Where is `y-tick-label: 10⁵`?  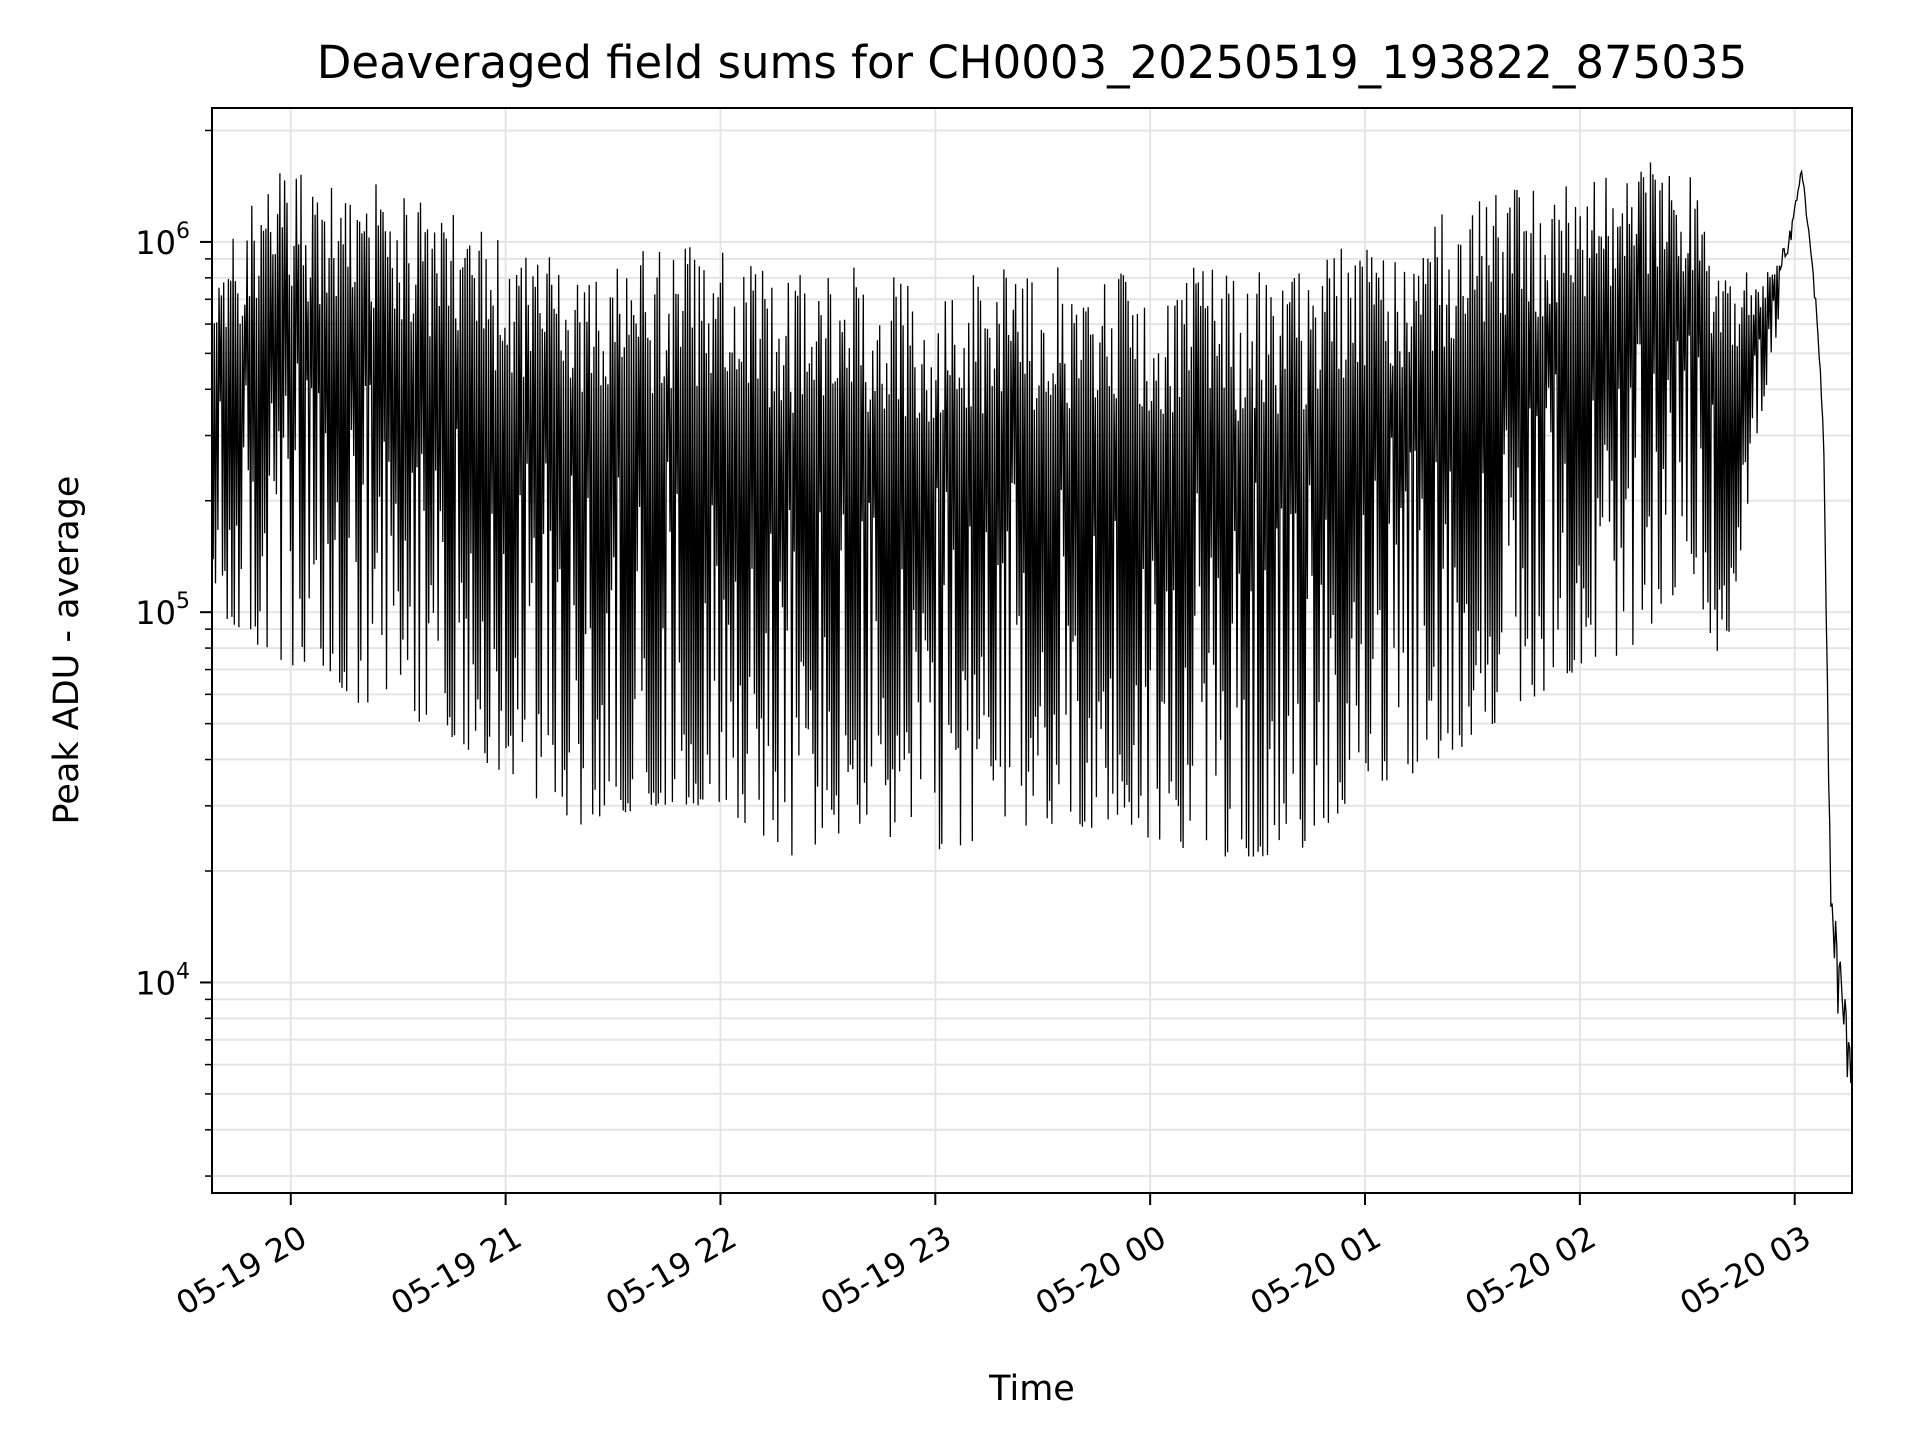 y-tick-label: 10⁵ is located at coordinates (162, 610).